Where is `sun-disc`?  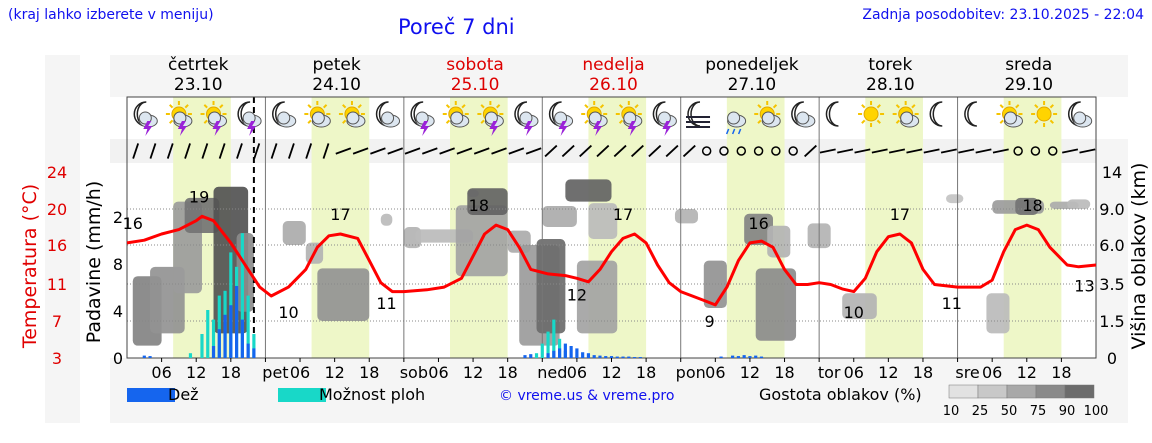
sun-disc is located at coordinates (871, 114).